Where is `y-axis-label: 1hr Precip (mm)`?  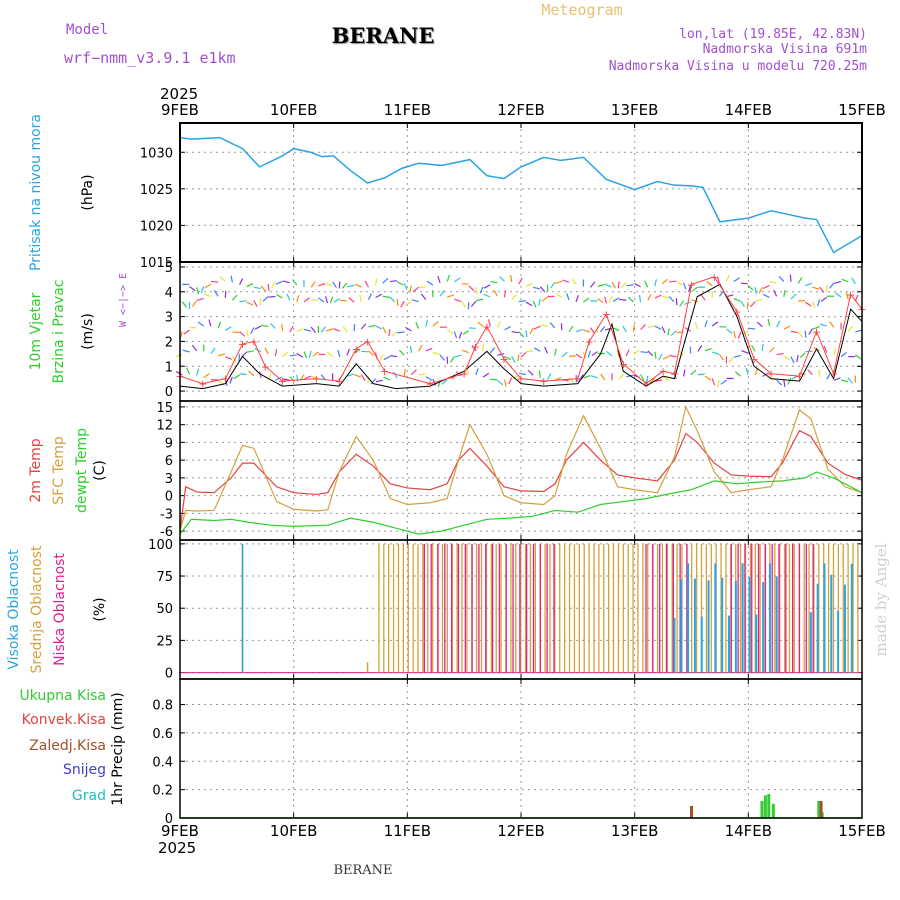 y-axis-label: 1hr Precip (mm) is located at coordinates (118, 748).